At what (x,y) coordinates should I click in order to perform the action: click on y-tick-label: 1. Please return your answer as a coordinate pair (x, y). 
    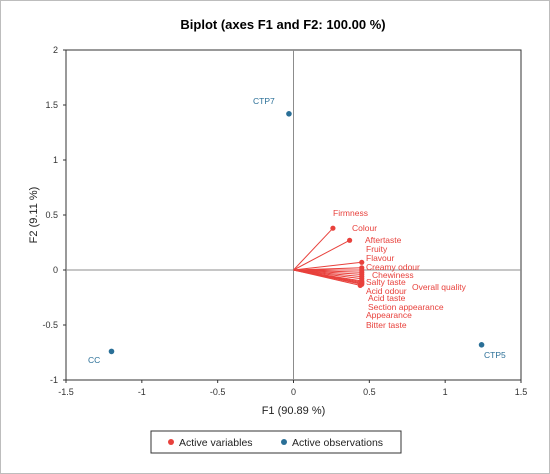
    Looking at the image, I should click on (55, 160).